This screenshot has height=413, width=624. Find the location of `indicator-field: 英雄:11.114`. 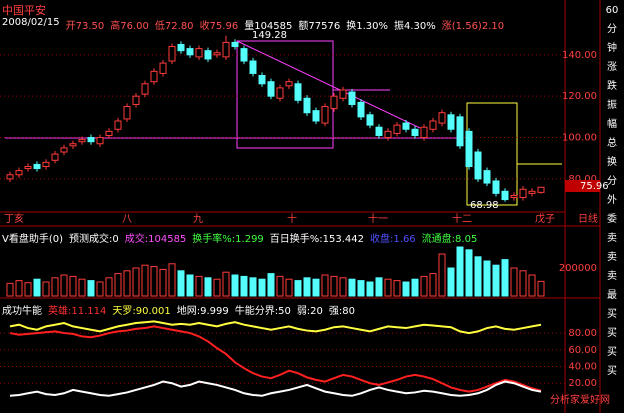

indicator-field: 英雄:11.114 is located at coordinates (77, 311).